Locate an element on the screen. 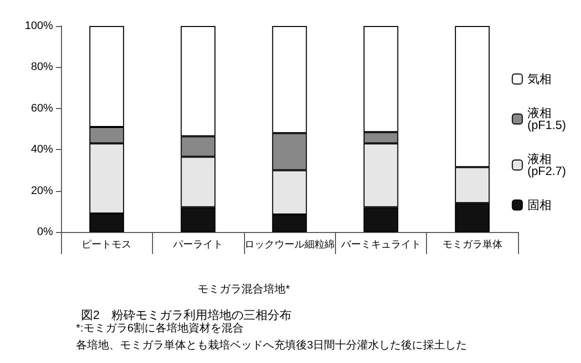 The width and height of the screenshot is (581, 363). x-tick-label: ピートモス is located at coordinates (107, 245).